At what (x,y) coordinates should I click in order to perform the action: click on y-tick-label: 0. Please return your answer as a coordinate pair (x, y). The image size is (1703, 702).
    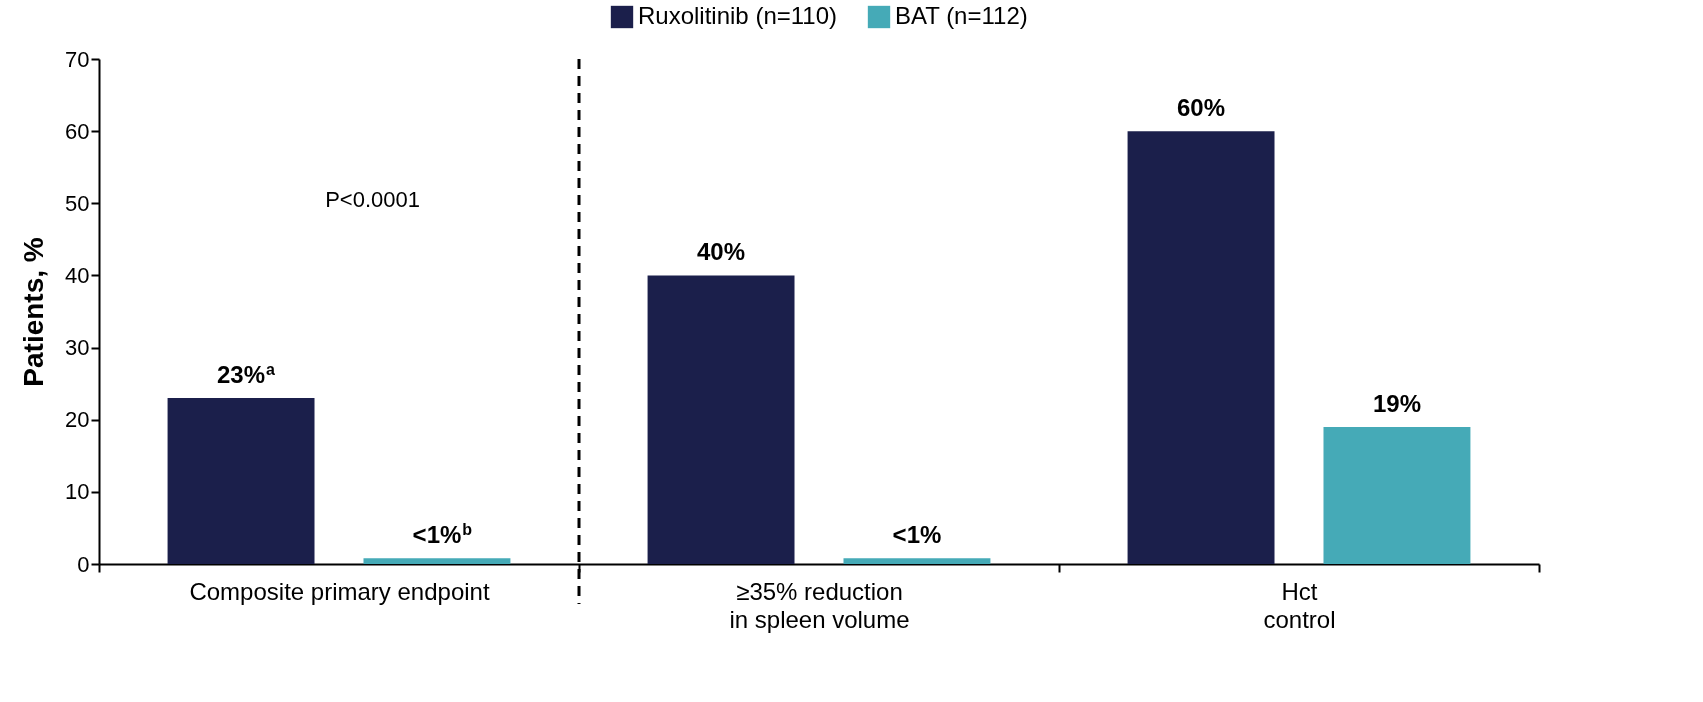
    Looking at the image, I should click on (83, 564).